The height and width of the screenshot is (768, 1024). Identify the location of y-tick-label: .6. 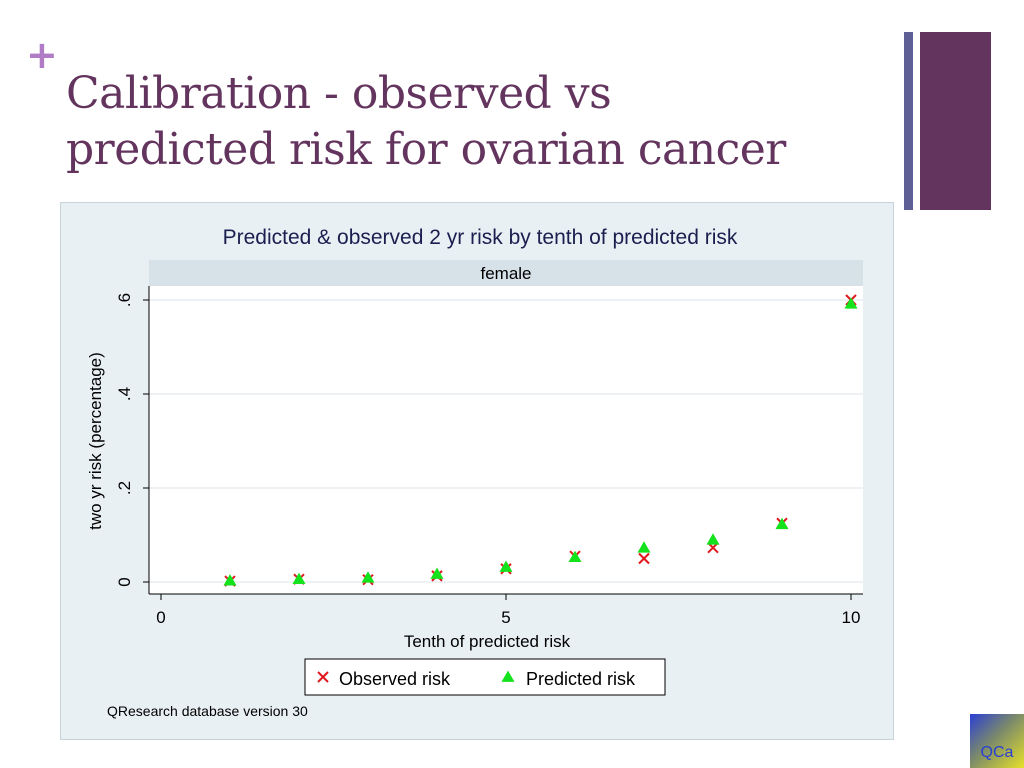
(124, 300).